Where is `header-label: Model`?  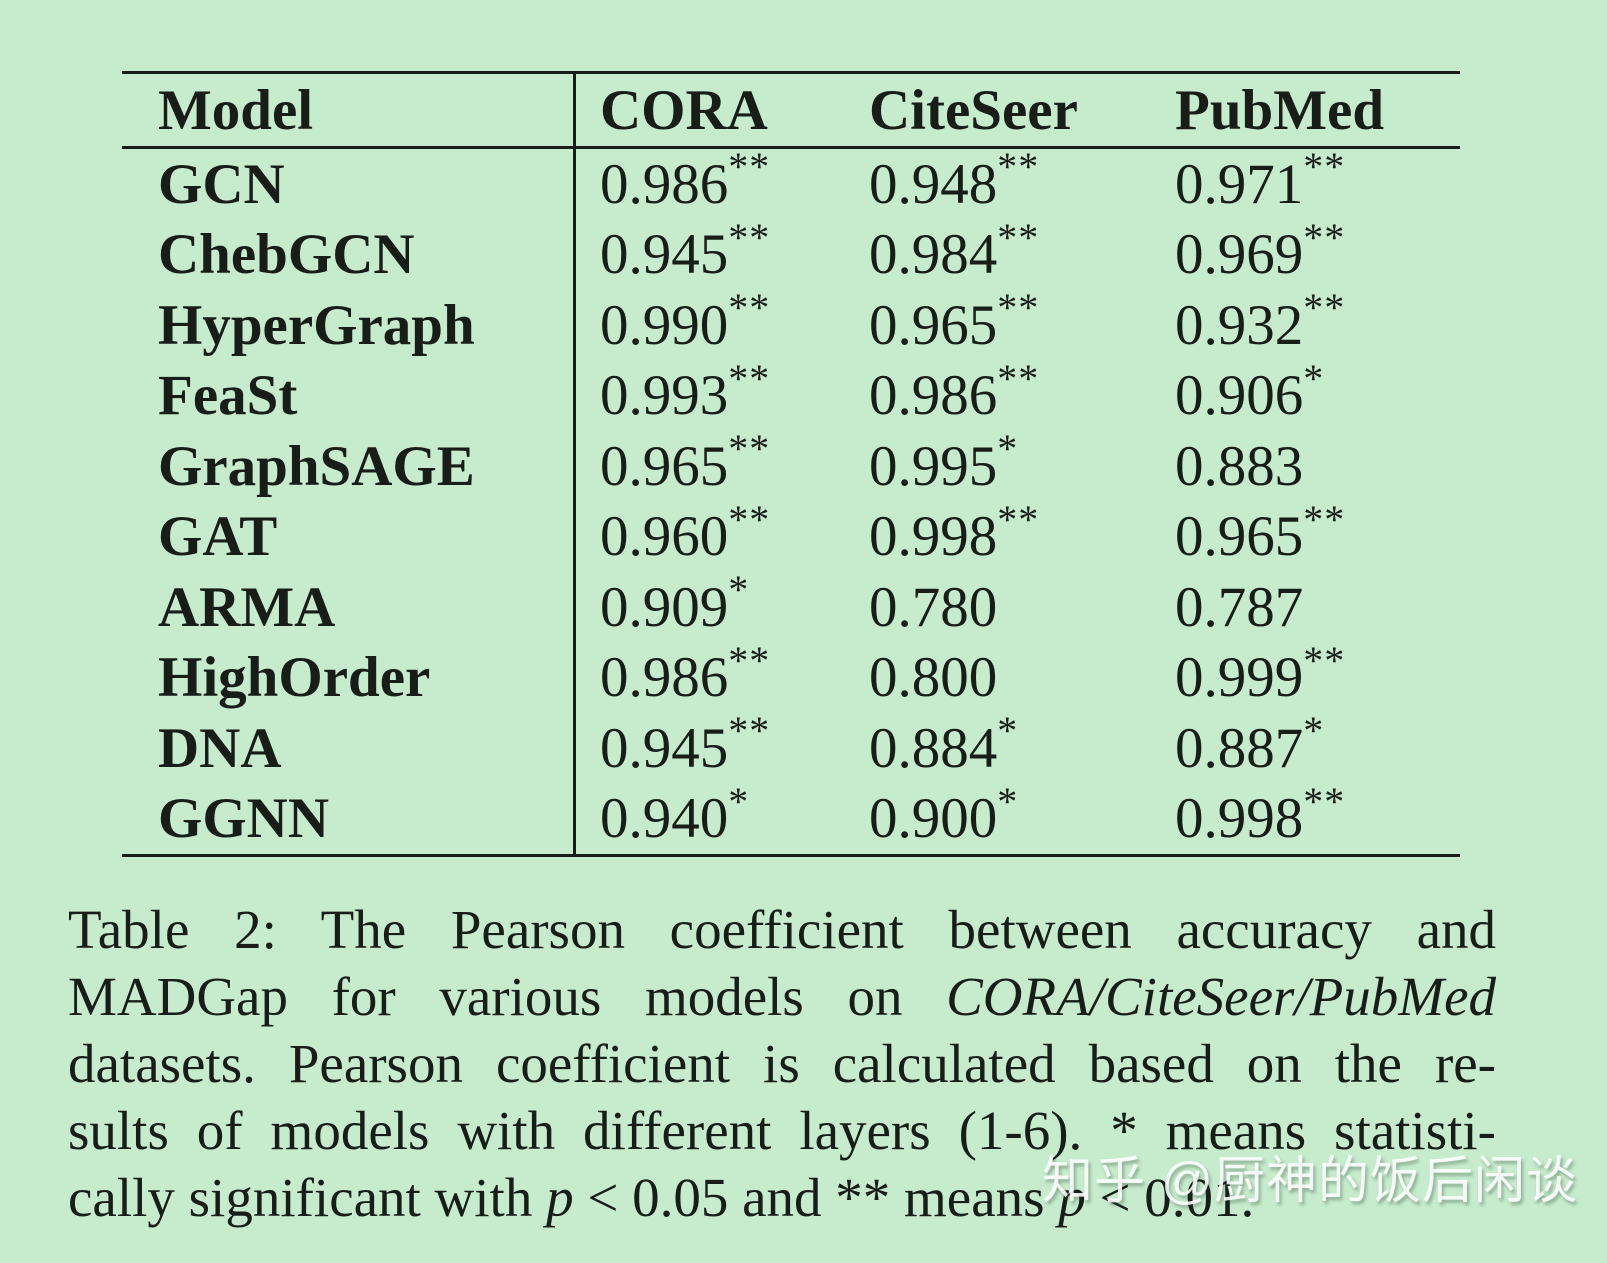 header-label: Model is located at coordinates (236, 110).